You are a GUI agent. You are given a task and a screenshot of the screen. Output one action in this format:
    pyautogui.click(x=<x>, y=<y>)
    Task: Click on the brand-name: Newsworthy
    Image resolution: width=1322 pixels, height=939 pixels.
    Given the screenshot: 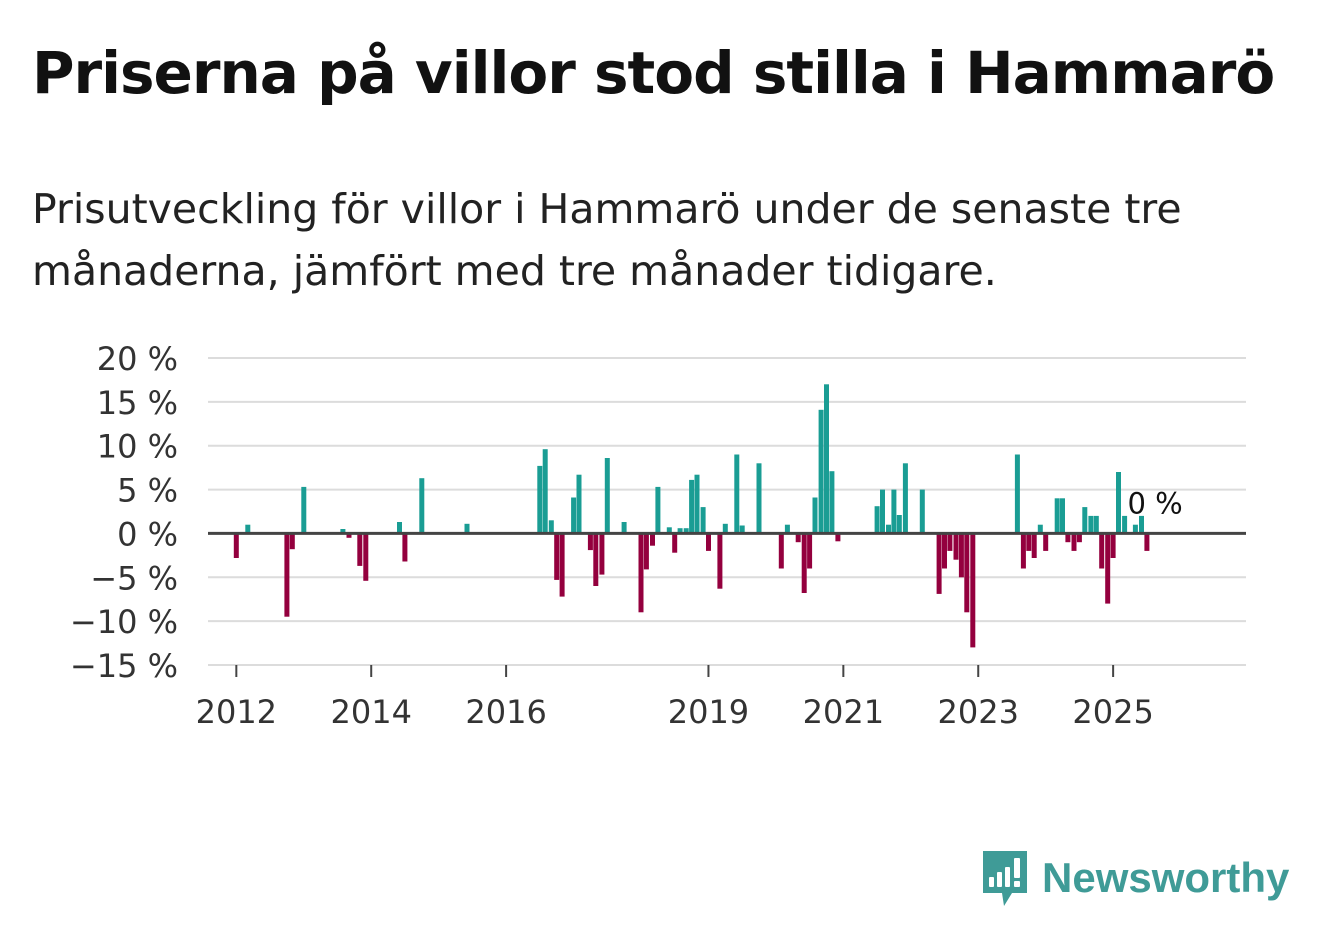 What is the action you would take?
    pyautogui.click(x=1166, y=877)
    